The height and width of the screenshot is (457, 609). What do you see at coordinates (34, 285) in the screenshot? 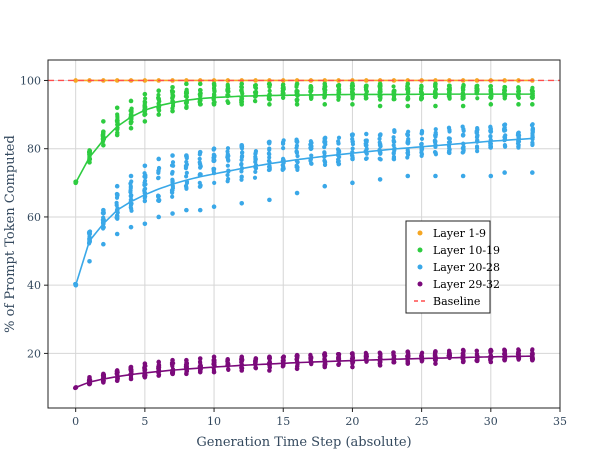
I see `y-tick-label: 40` at bounding box center [34, 285].